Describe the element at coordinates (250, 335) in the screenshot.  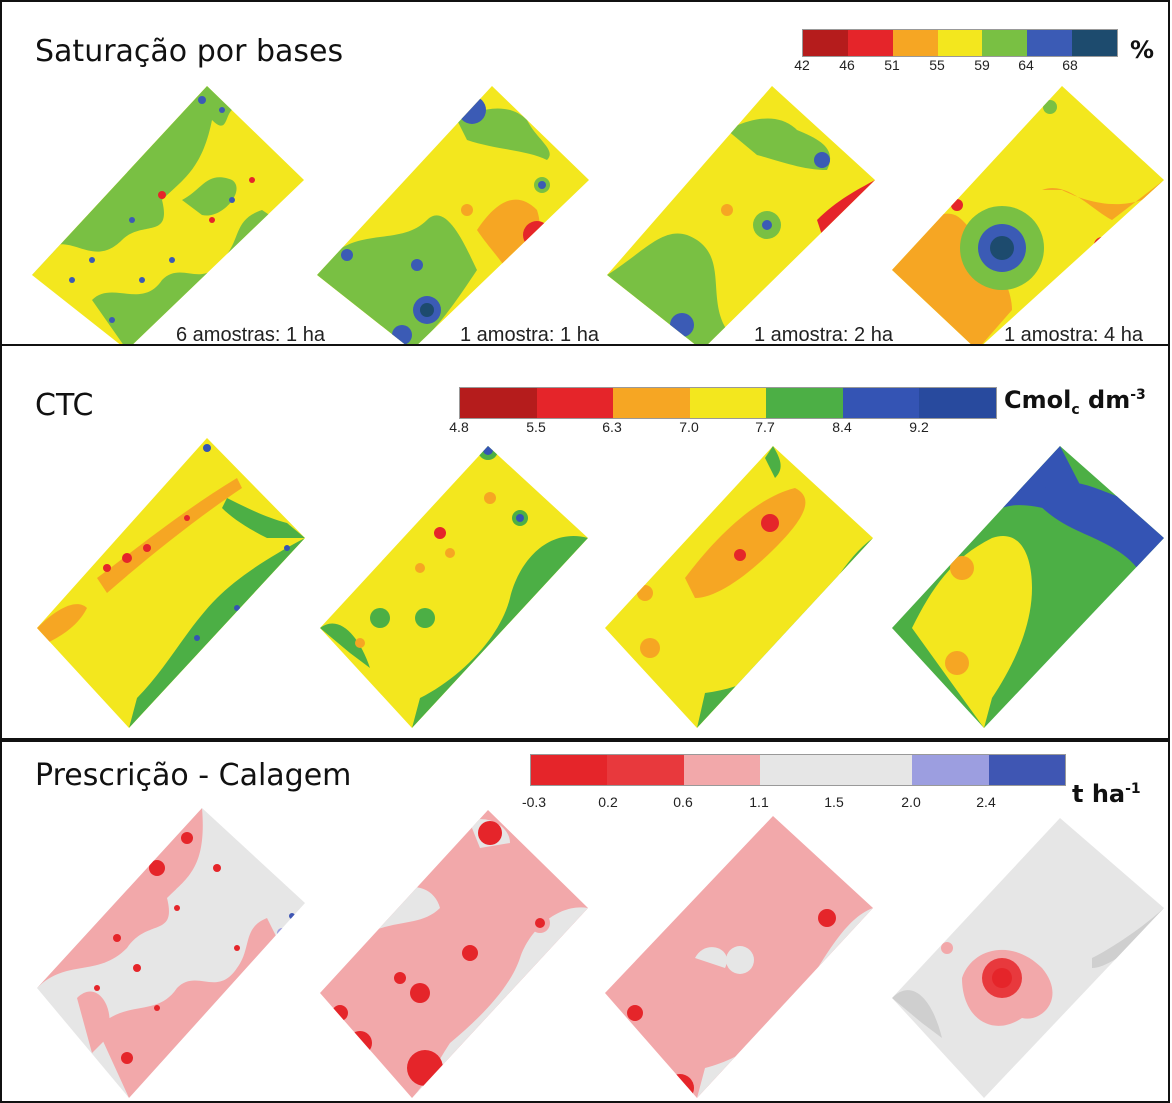
I see `map-caption: 6 amostras: 1 ha` at that location.